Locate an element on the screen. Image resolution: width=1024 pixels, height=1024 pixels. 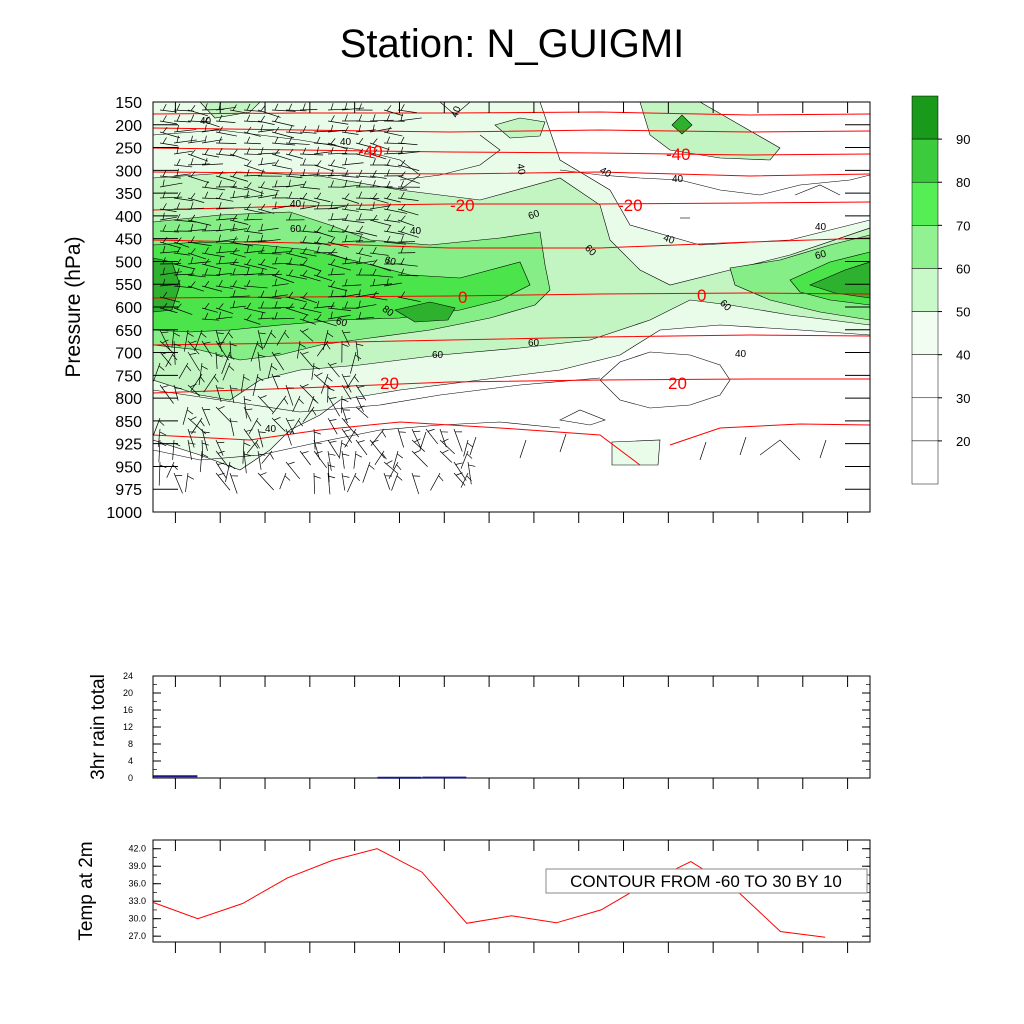
y-tick-label: 400 is located at coordinates (128, 217).